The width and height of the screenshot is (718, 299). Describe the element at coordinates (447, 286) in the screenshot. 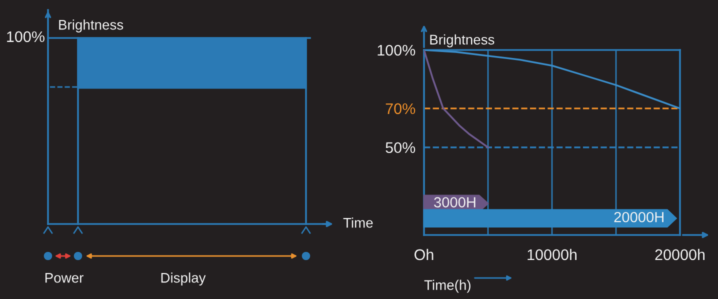

I see `x-axis-title: Time(h)` at that location.